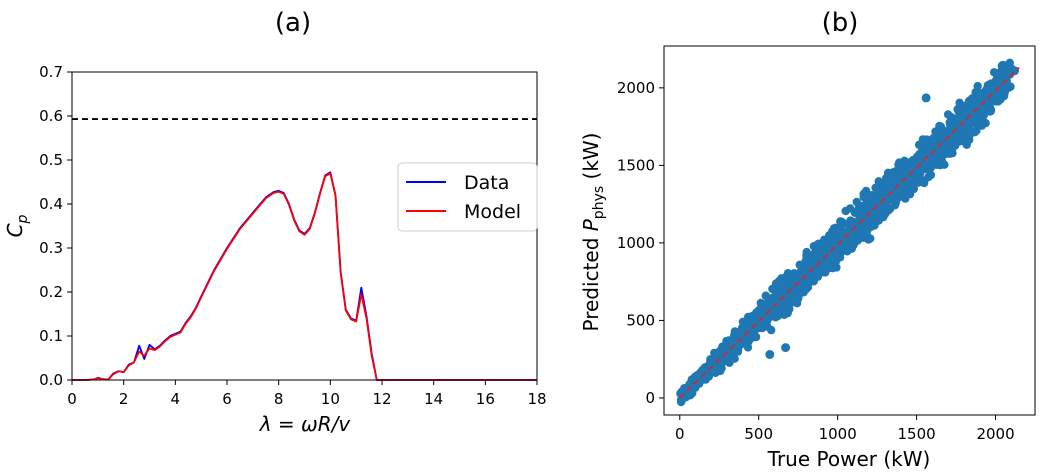 The height and width of the screenshot is (475, 1048). Describe the element at coordinates (636, 88) in the screenshot. I see `y-tick-label: 2000` at that location.